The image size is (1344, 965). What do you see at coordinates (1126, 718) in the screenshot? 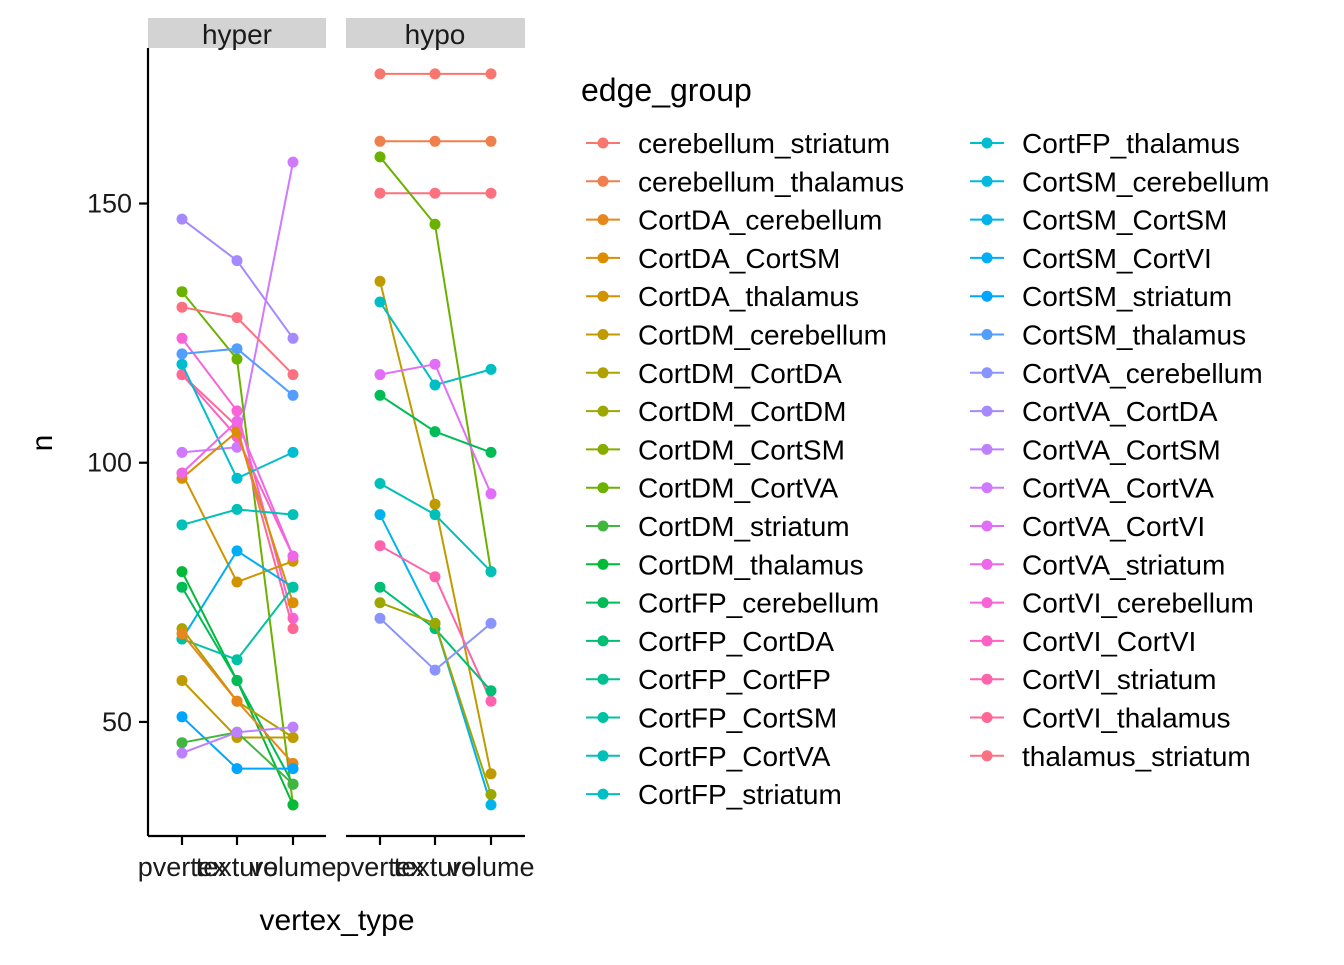
I see `legend-label: CortVI_thalamus` at bounding box center [1126, 718].